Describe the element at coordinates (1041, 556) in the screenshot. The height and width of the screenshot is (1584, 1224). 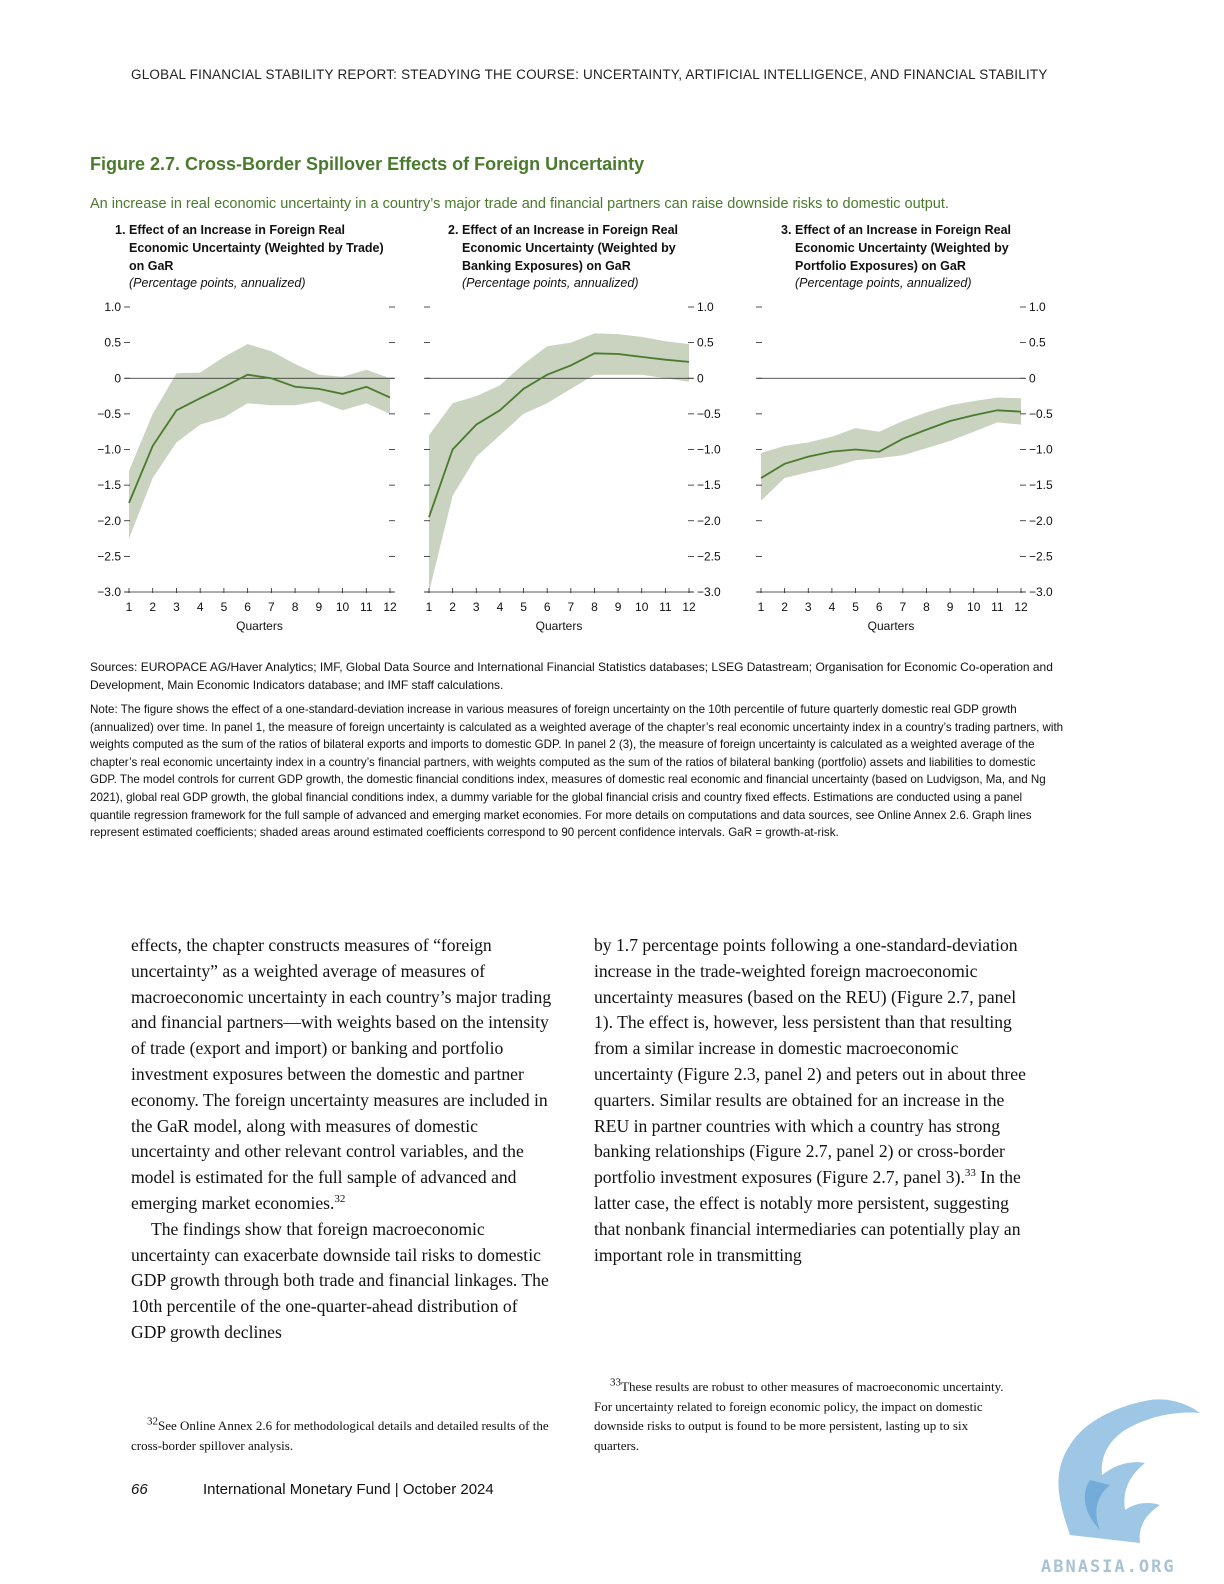
I see `panel-3-y-tick-label: −2.5` at that location.